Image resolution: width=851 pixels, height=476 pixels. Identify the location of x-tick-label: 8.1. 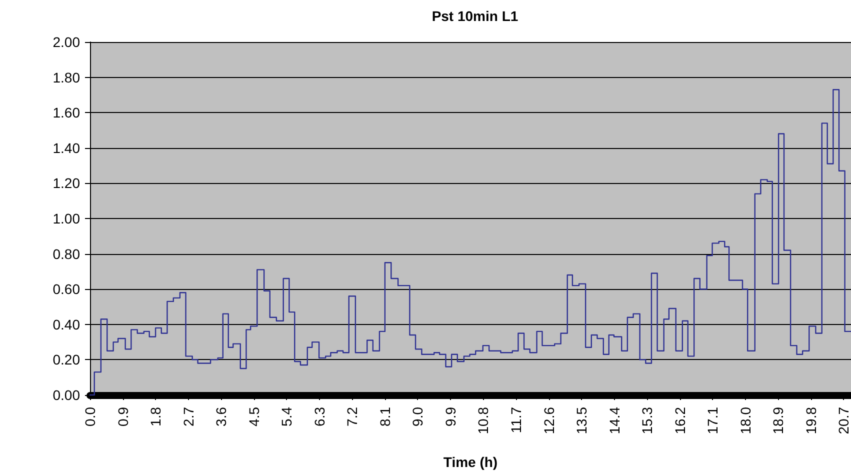
(384, 416).